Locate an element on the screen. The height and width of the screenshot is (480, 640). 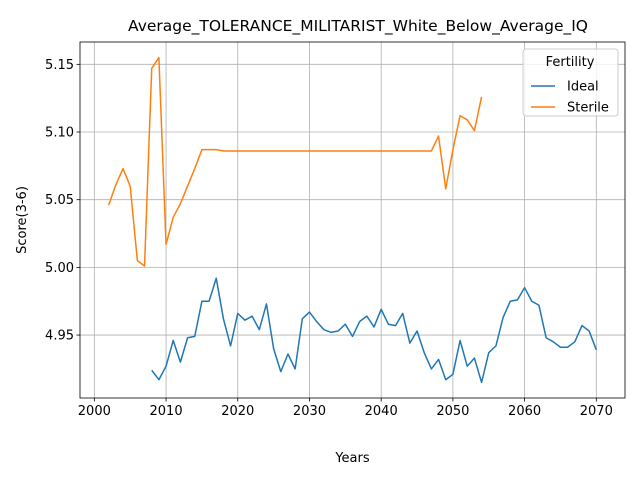
x-tick-label: 2040 is located at coordinates (381, 411).